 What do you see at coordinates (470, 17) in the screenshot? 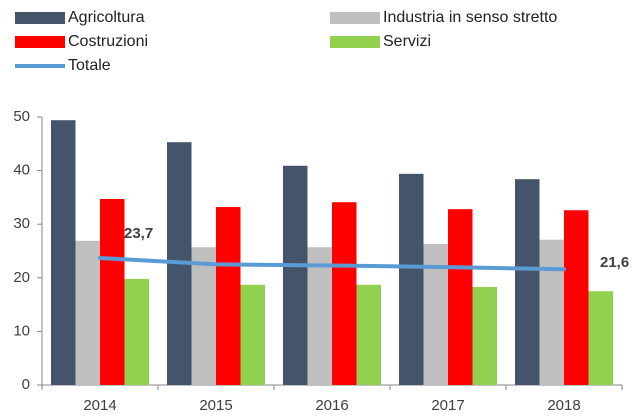
I see `legend-label: Industria in senso stretto` at bounding box center [470, 17].